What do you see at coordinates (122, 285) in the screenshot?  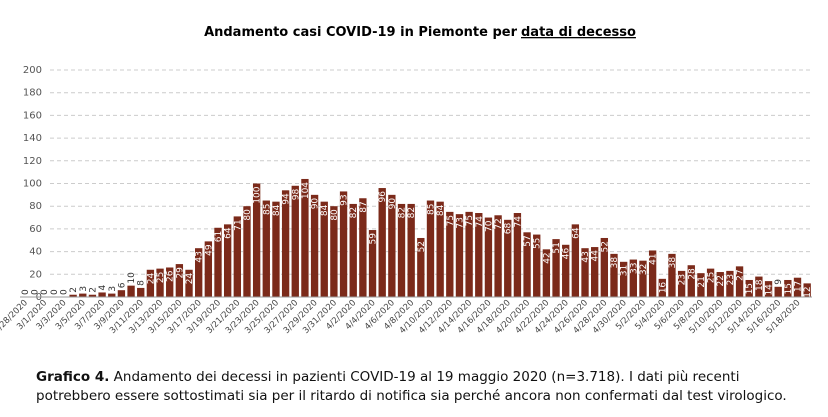 I see `data-label: 6` at bounding box center [122, 285].